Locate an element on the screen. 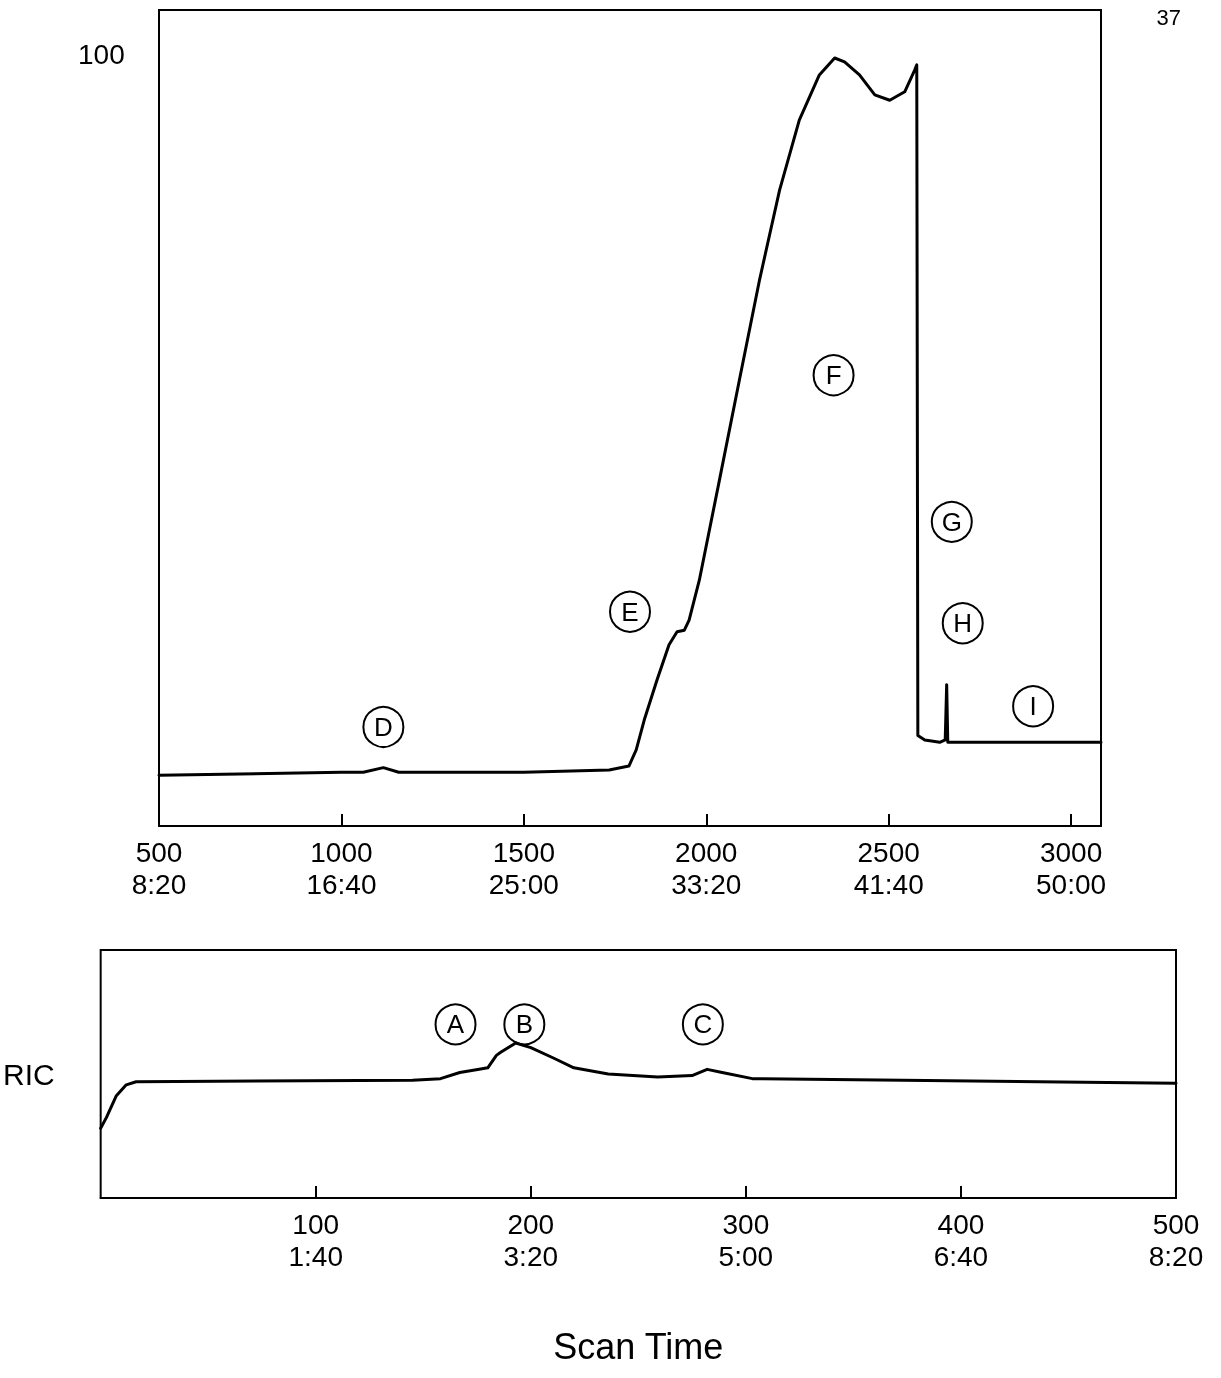  x2-tick-label: 25:00 is located at coordinates (523, 884).